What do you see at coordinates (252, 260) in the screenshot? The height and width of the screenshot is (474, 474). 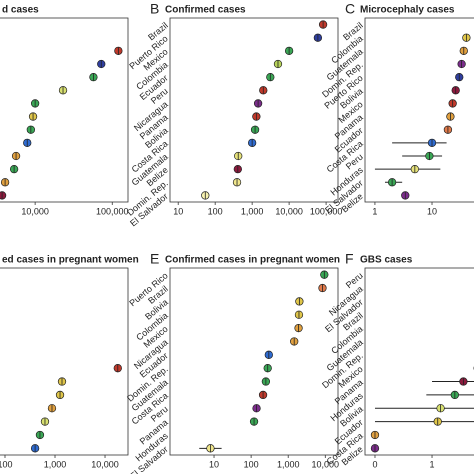 I see `panel-title: Confirmed cases in pregnant women` at bounding box center [252, 260].